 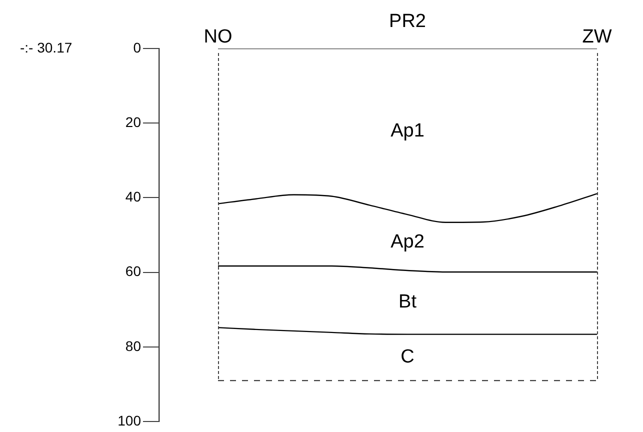 I want to click on y-tick-label: 80, so click(x=133, y=346).